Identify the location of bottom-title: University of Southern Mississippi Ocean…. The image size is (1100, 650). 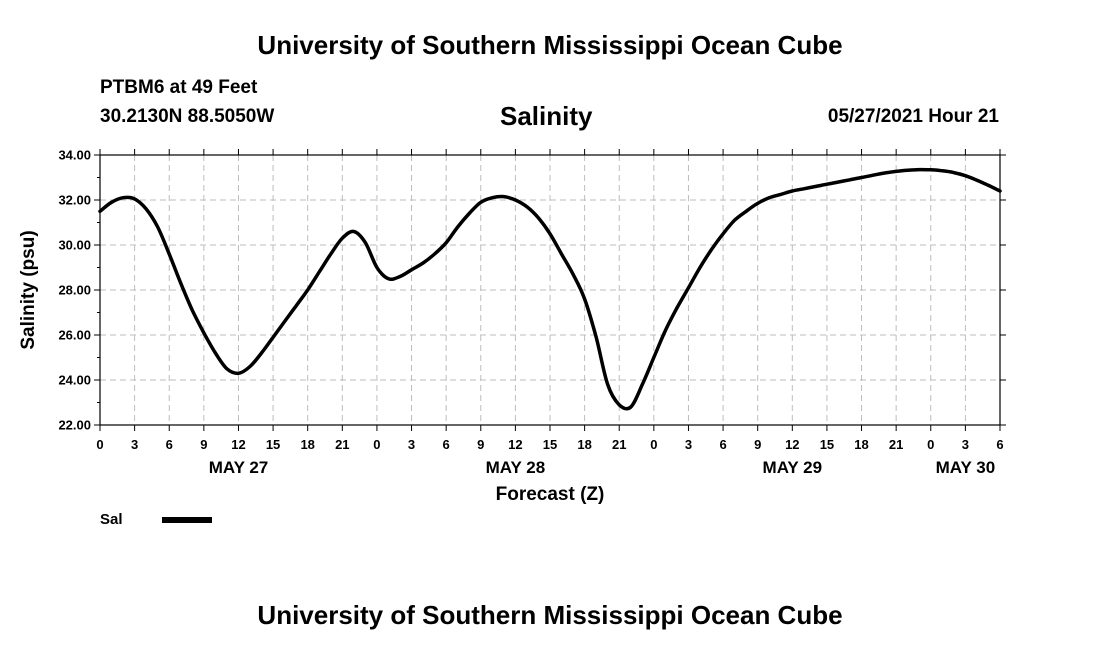
(550, 615).